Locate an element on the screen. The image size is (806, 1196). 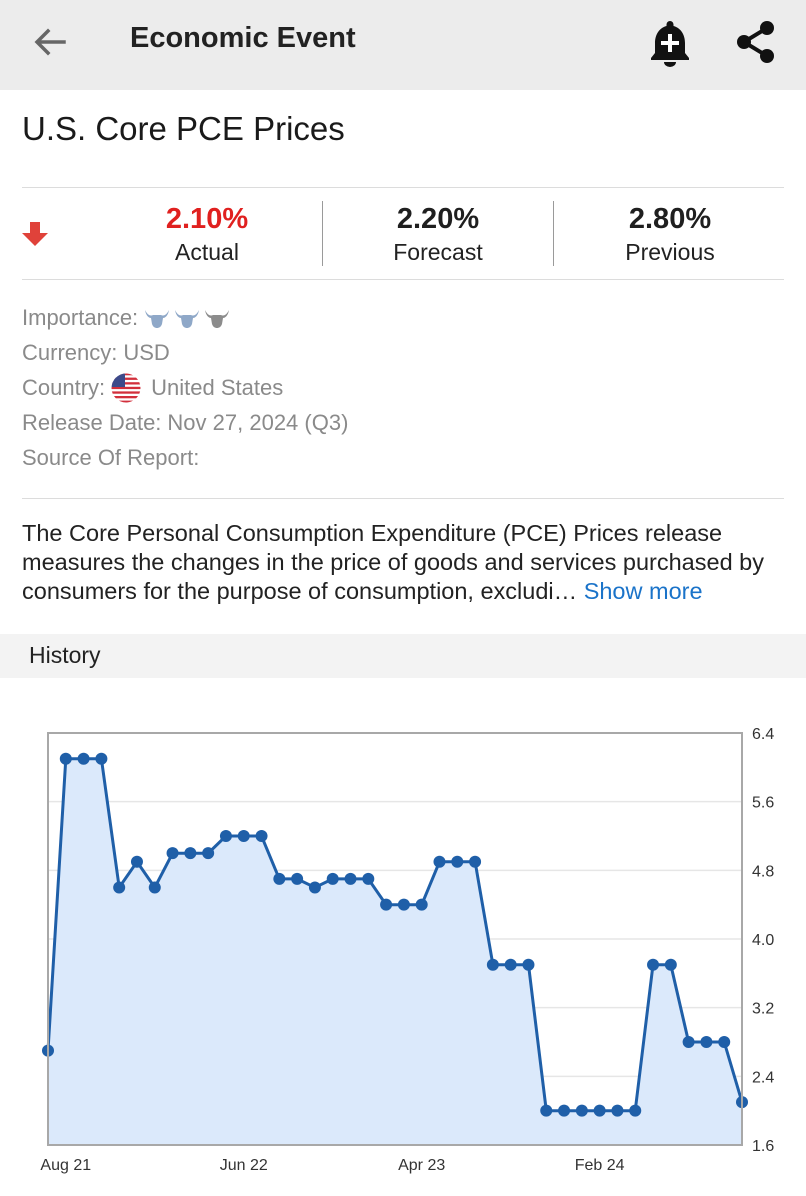
x-tick-label: Aug 21 is located at coordinates (65, 1165).